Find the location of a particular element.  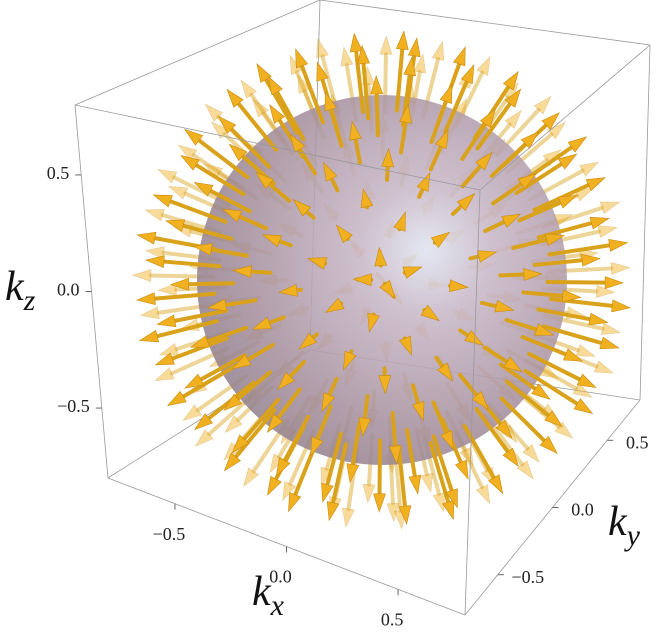

x-label-sub: x is located at coordinates (277, 605).